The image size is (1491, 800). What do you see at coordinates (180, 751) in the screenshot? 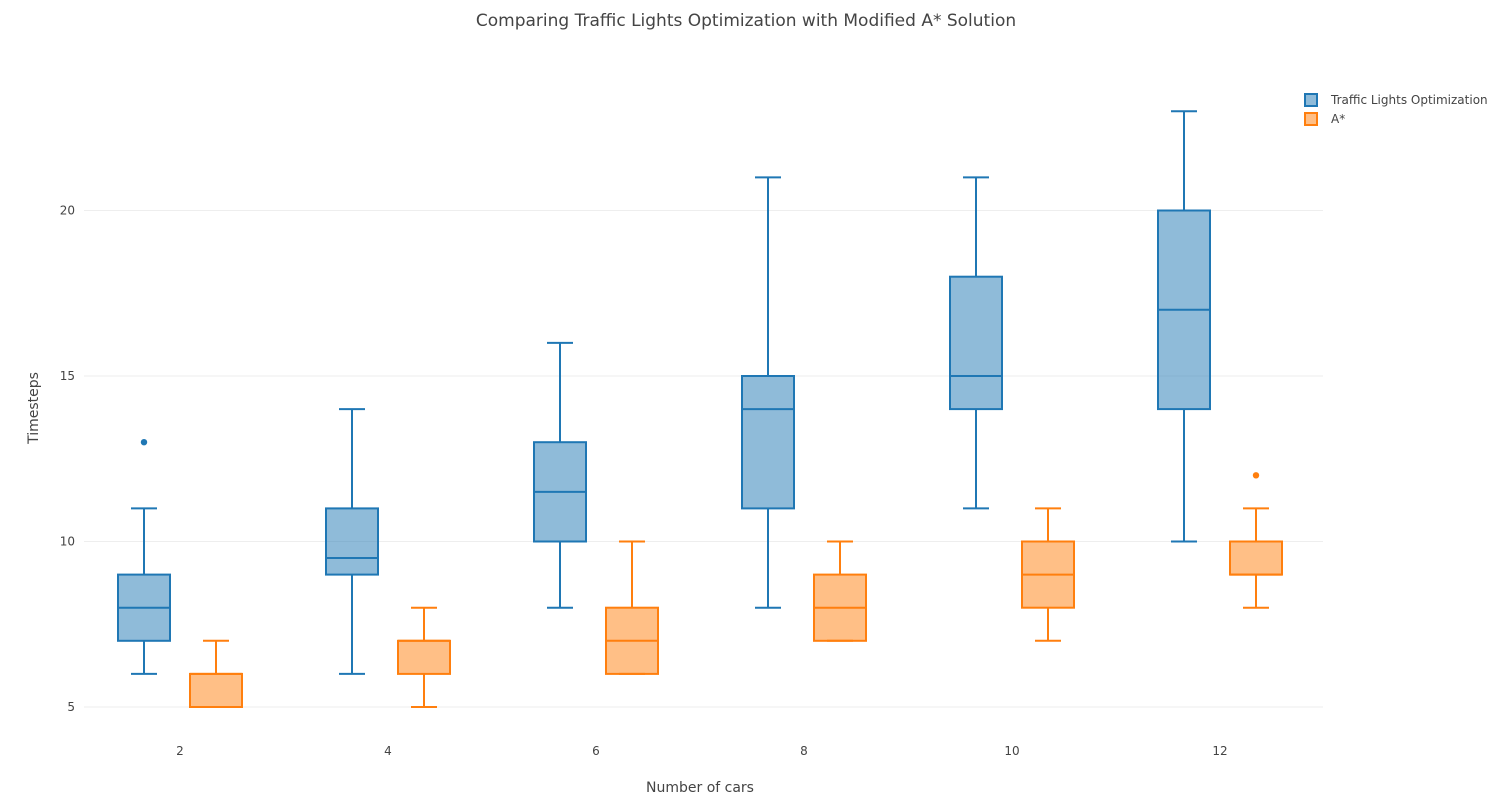
I see `x-tick-label: 2` at bounding box center [180, 751].